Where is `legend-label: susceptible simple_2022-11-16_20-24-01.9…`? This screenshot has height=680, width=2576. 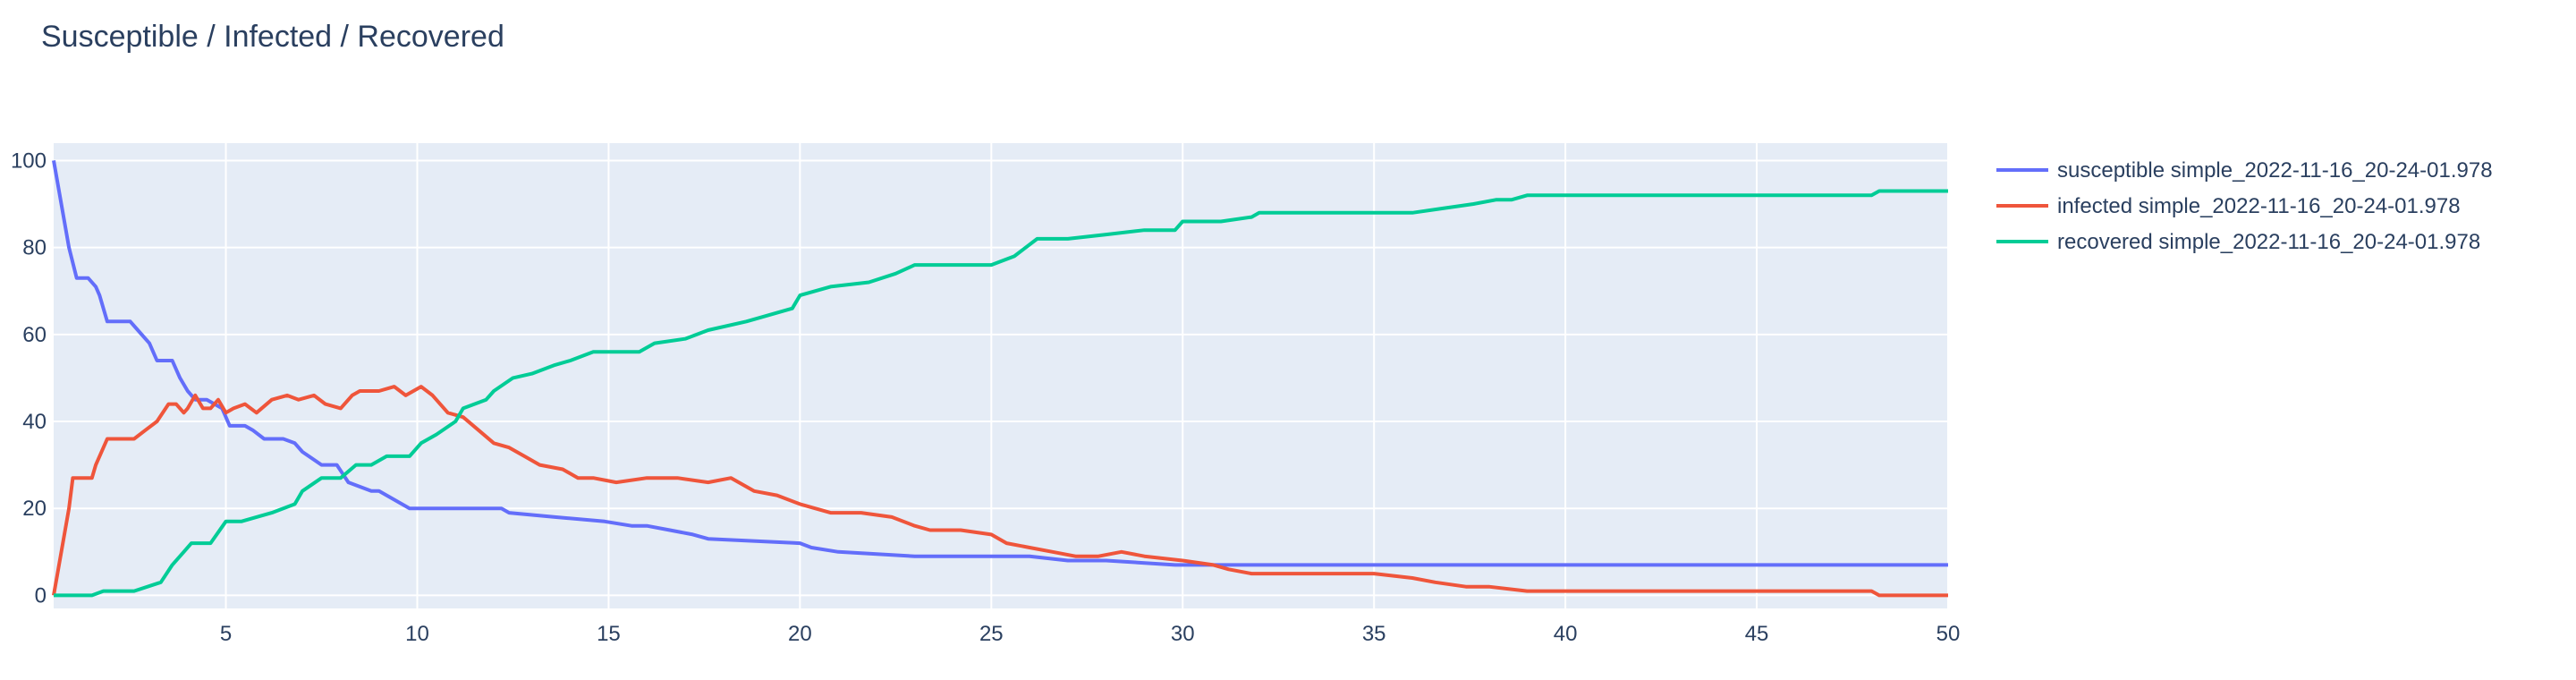
legend-label: susceptible simple_2022-11-16_20-24-01.9… is located at coordinates (2275, 170).